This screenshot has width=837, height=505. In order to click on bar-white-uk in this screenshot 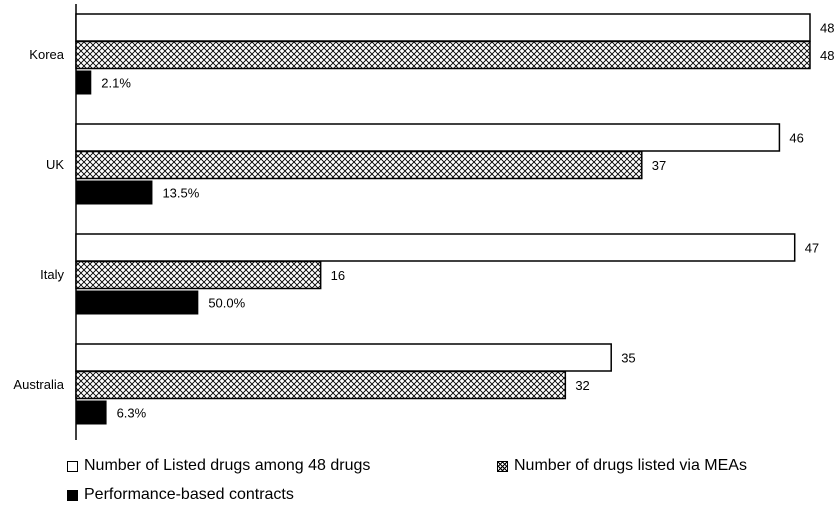, I will do `click(428, 137)`.